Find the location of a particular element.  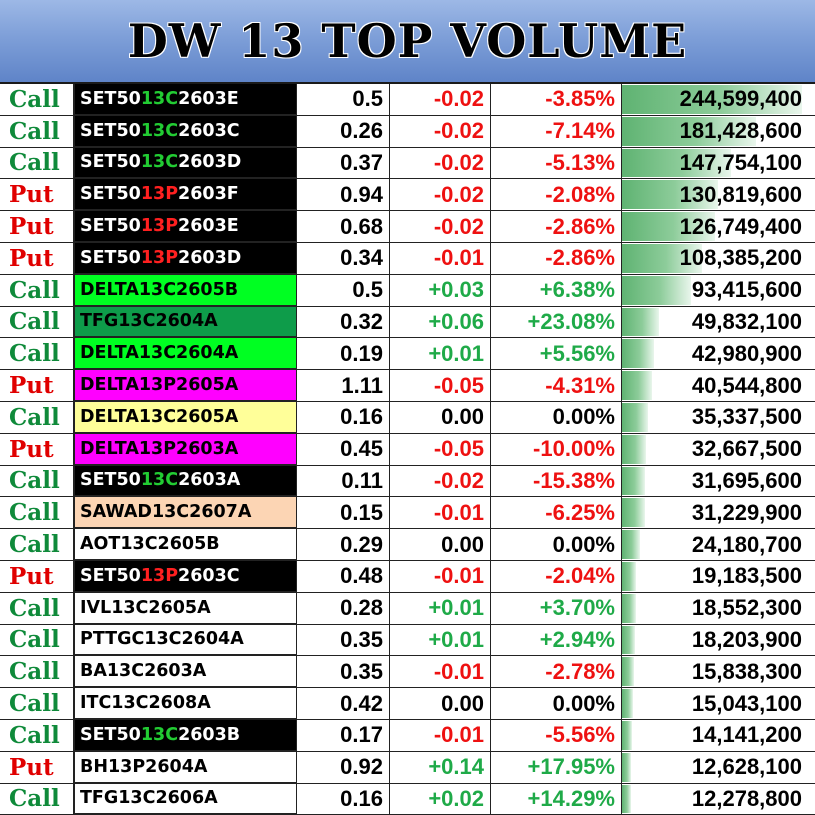

warrant-name-text: DELTA13C2605A is located at coordinates (159, 416).